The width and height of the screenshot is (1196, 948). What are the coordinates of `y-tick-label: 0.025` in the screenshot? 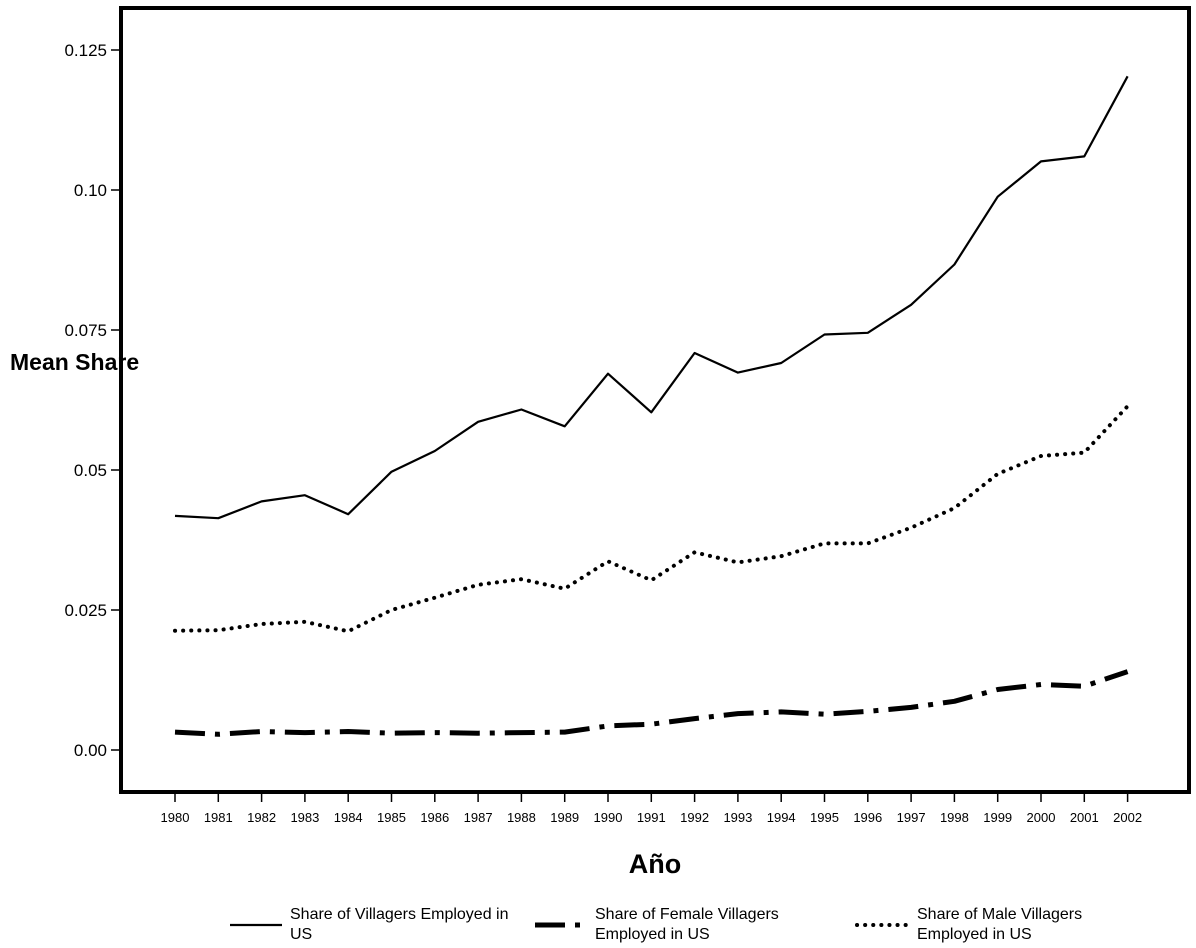 It's located at (85, 610).